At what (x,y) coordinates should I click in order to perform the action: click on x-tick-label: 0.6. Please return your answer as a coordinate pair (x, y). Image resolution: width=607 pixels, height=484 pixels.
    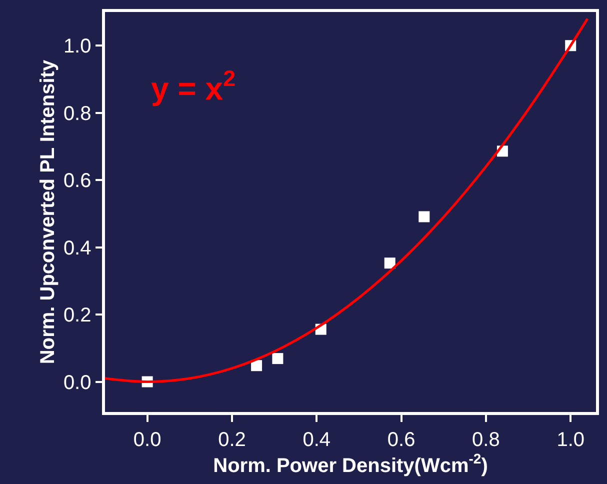
    Looking at the image, I should click on (401, 439).